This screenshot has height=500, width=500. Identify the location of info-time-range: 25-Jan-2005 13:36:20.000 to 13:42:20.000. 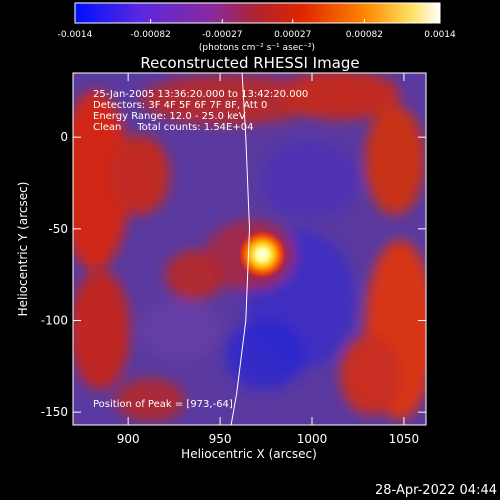
(200, 94).